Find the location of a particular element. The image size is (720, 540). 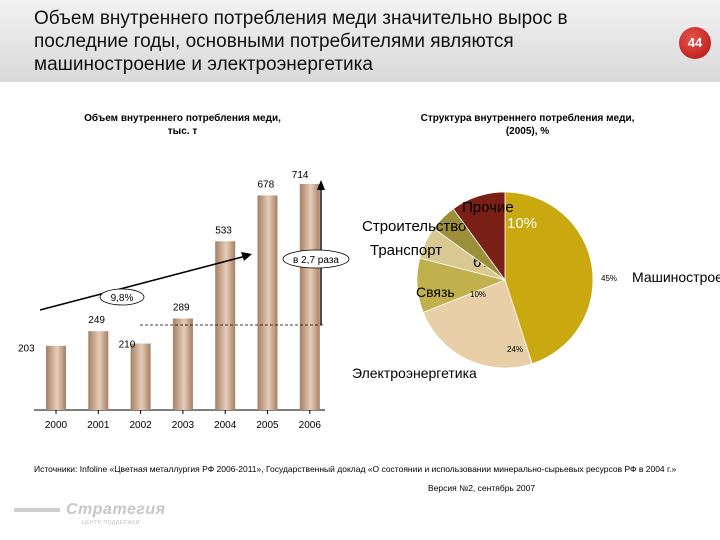

version-label: Версия №2, сентябрь 2007 is located at coordinates (482, 488).